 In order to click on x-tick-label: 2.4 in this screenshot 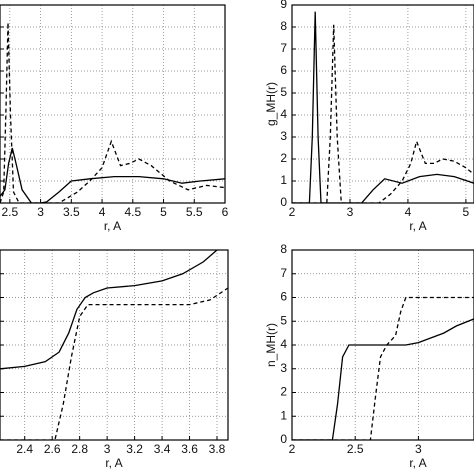, I will do `click(24, 449)`.